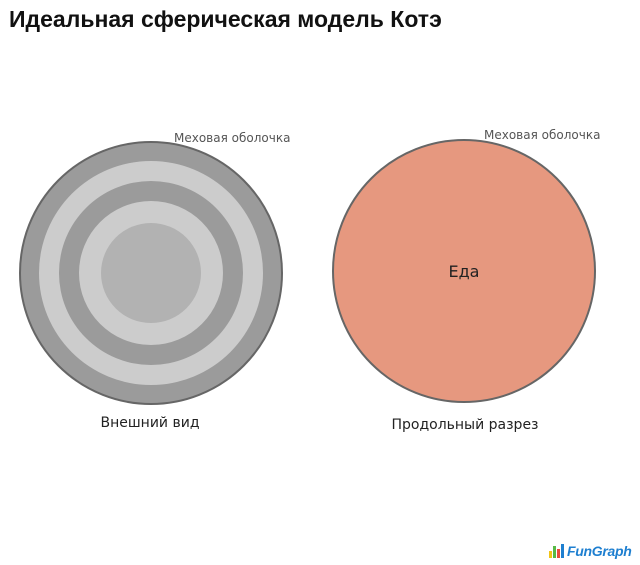 This screenshot has width=640, height=565. What do you see at coordinates (149, 423) in the screenshot?
I see `left-caption: Внешний вид` at bounding box center [149, 423].